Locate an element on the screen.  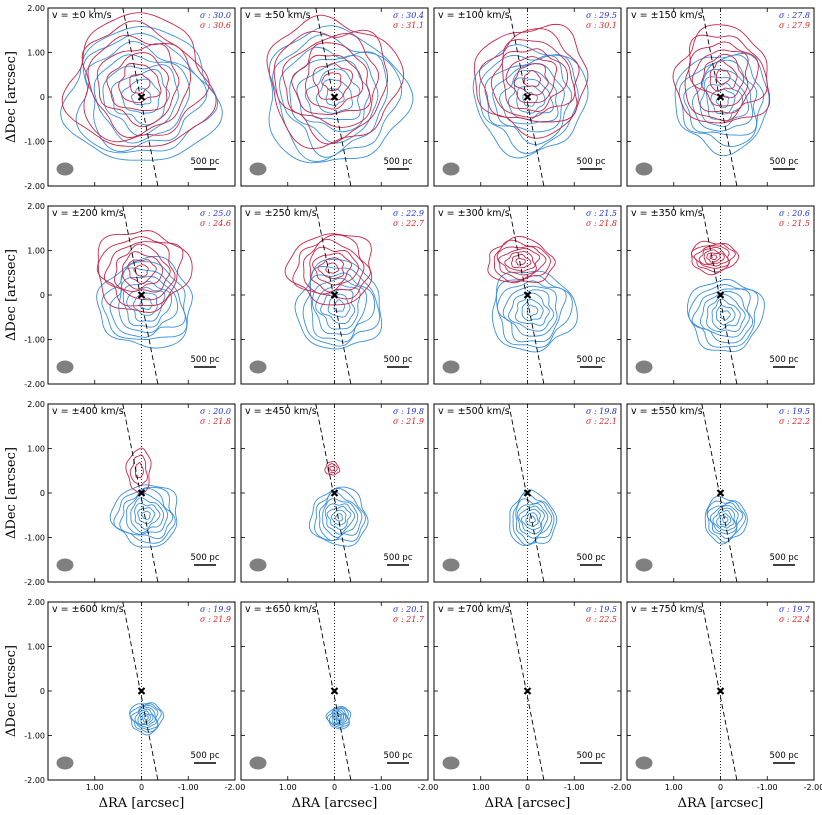
x-axis-label: ΔRA [arcsec] is located at coordinates (335, 803).